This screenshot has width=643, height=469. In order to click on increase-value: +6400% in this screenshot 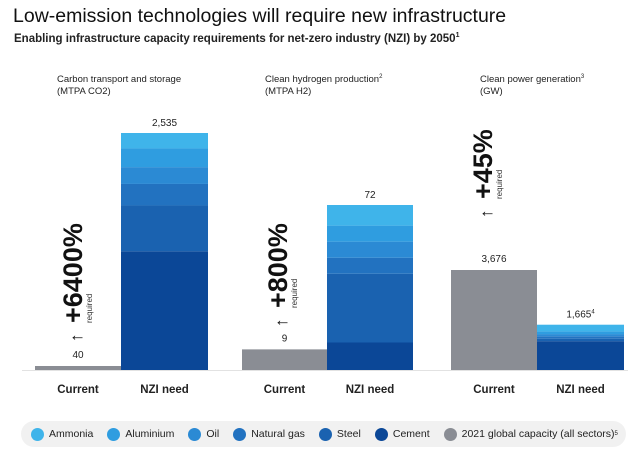, I will do `click(73, 273)`.